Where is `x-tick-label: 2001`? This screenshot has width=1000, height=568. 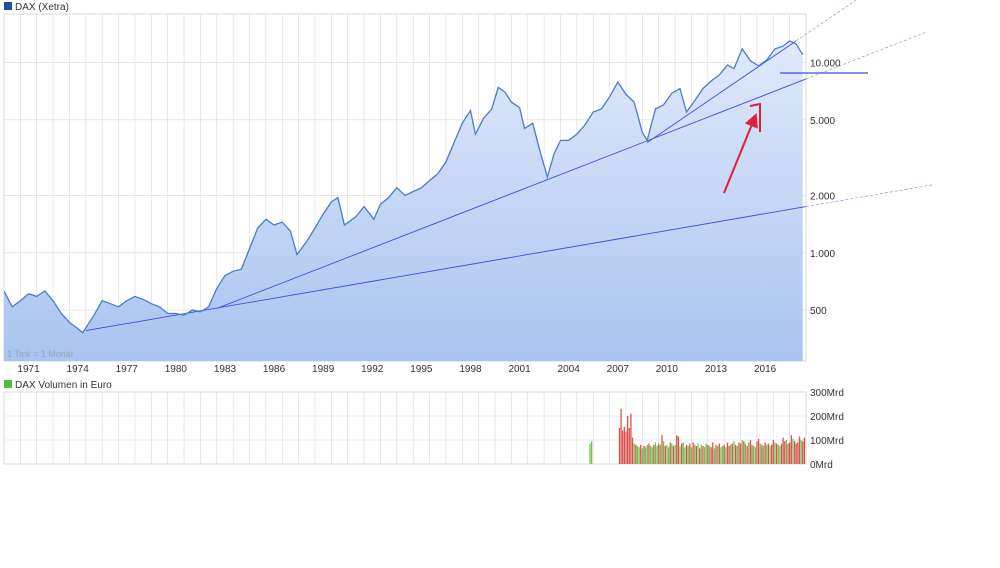
x-tick-label: 2001 is located at coordinates (519, 369).